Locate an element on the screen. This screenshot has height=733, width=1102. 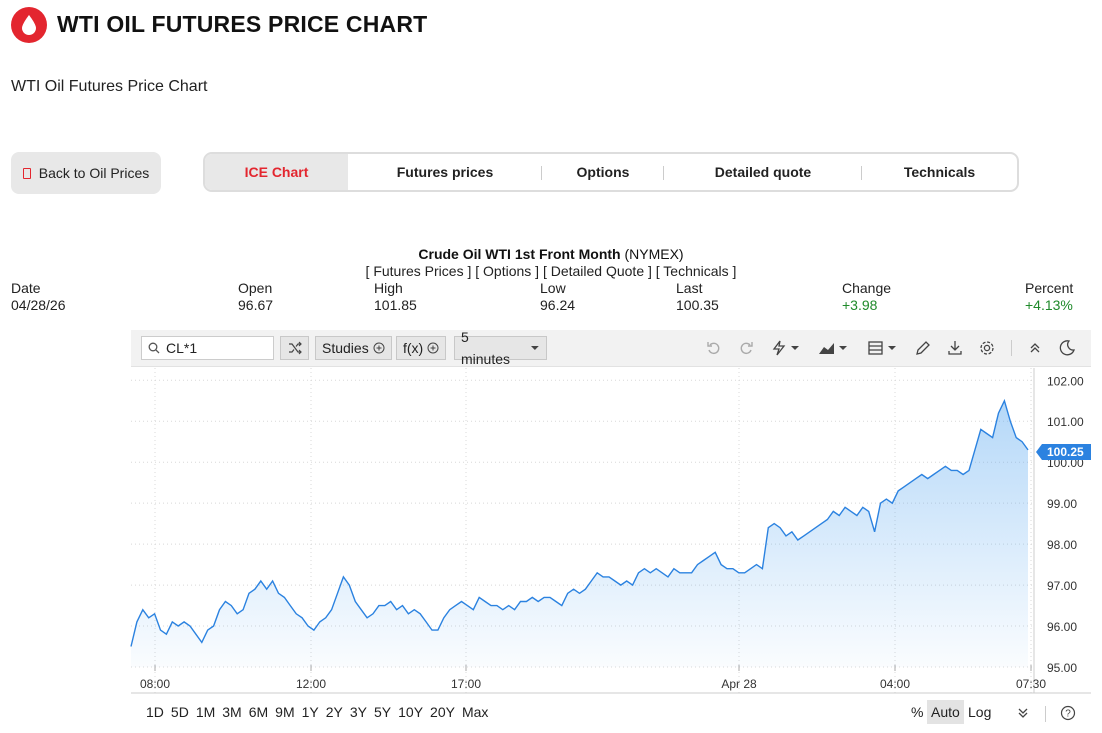
studies-button: Studies is located at coordinates (353, 348).